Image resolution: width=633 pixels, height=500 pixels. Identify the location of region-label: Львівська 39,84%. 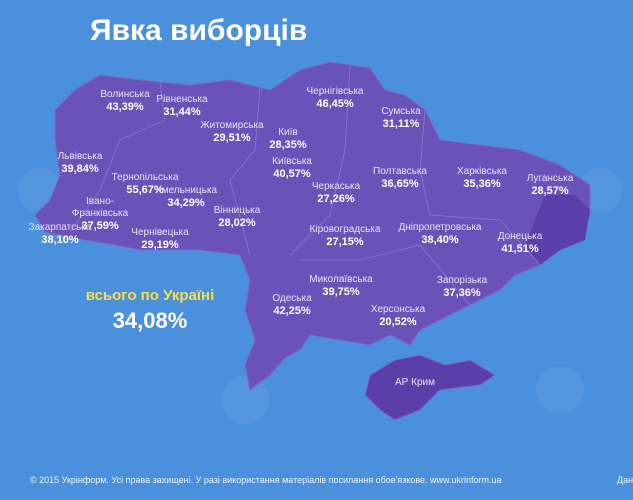
(80, 163).